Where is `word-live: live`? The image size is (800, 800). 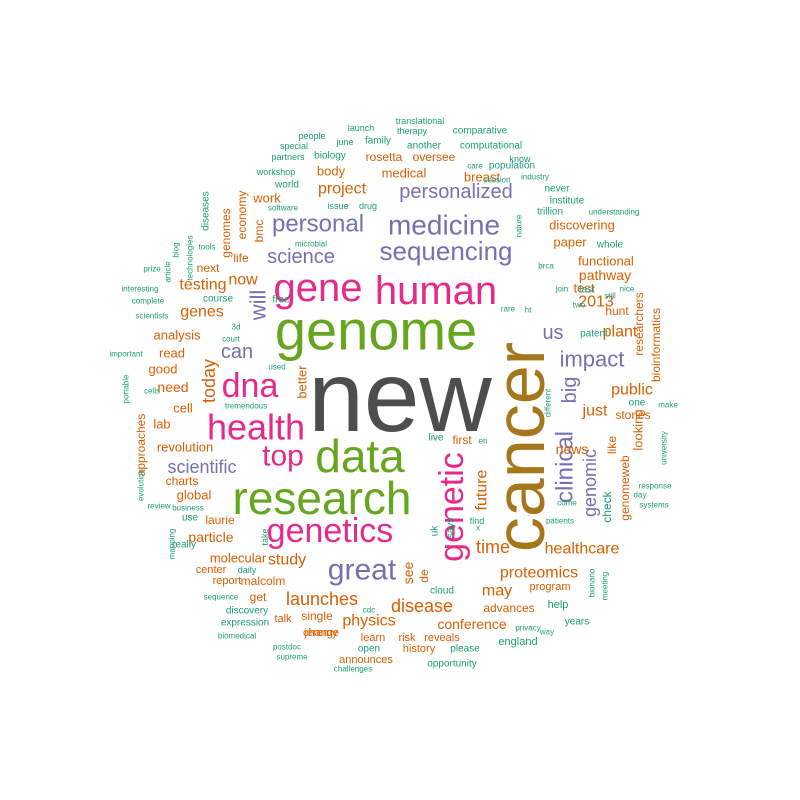
word-live: live is located at coordinates (435, 438).